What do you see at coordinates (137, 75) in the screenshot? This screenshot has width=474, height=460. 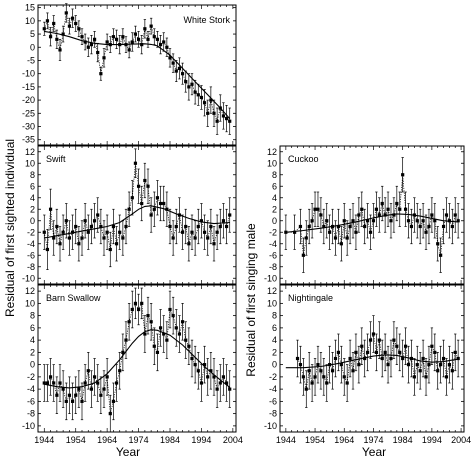 I see `plot-frame` at bounding box center [137, 75].